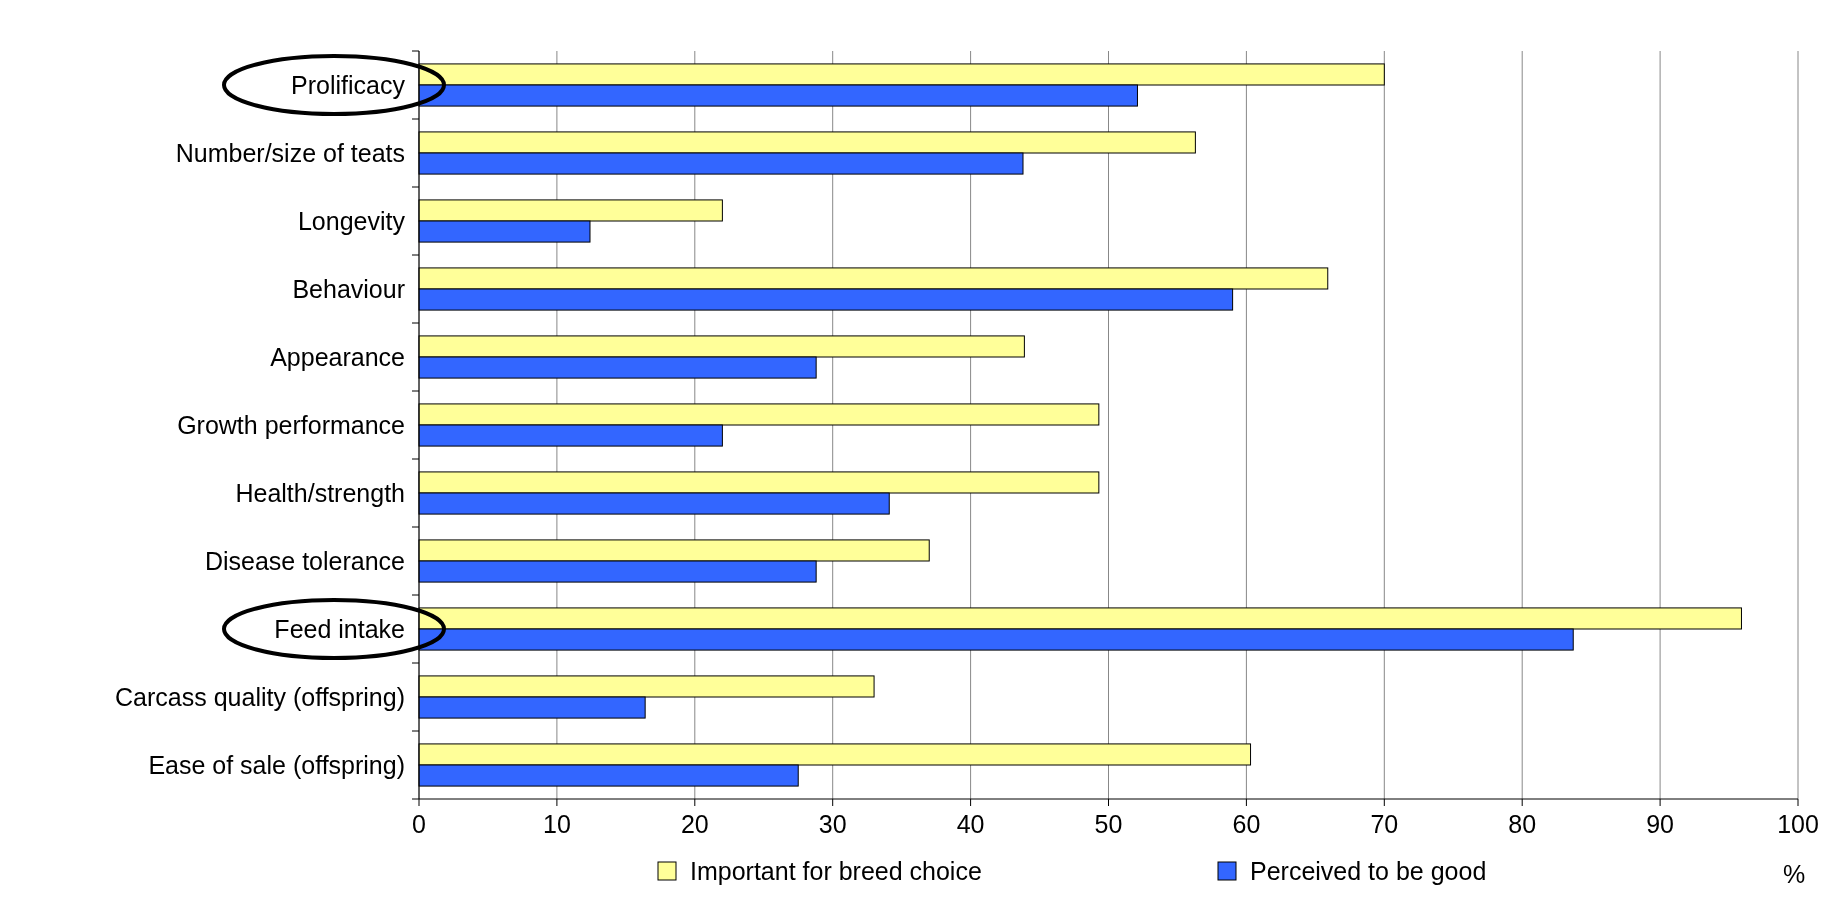 The width and height of the screenshot is (1838, 901). What do you see at coordinates (290, 153) in the screenshot?
I see `y-tick-label: Number/size of teats` at bounding box center [290, 153].